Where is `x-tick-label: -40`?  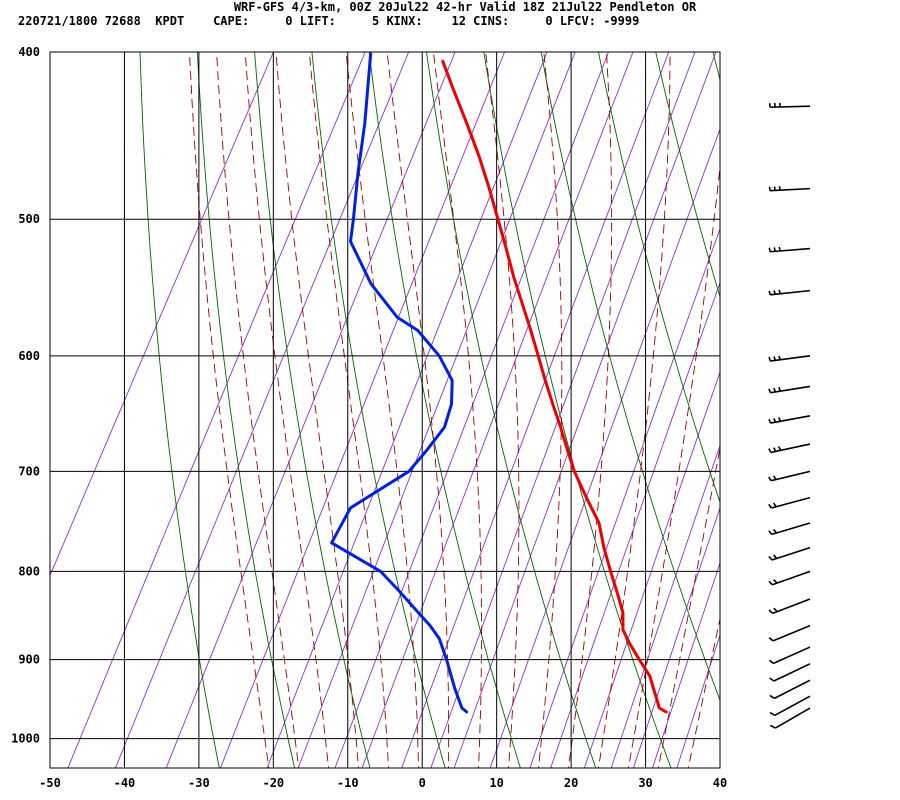 x-tick-label: -40 is located at coordinates (125, 783).